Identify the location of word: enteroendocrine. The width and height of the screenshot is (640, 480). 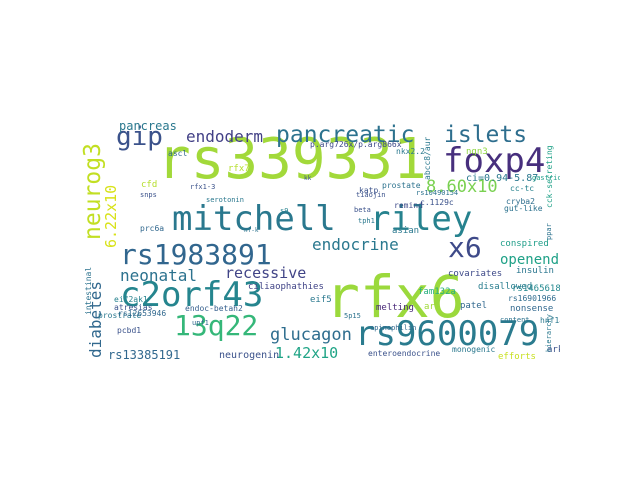
(404, 353).